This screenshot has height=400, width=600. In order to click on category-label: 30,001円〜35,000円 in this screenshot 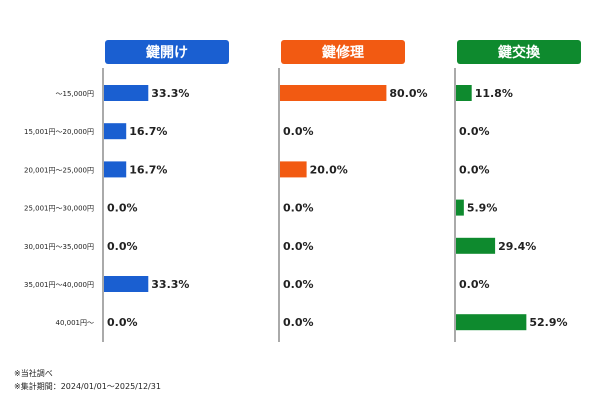, I will do `click(59, 247)`.